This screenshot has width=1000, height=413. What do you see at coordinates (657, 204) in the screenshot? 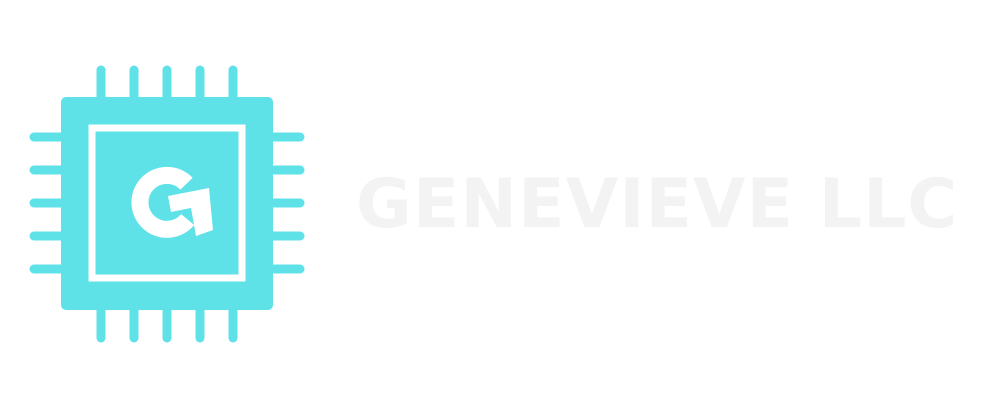
I see `brand-name: GENEVIEVE LLC` at bounding box center [657, 204].